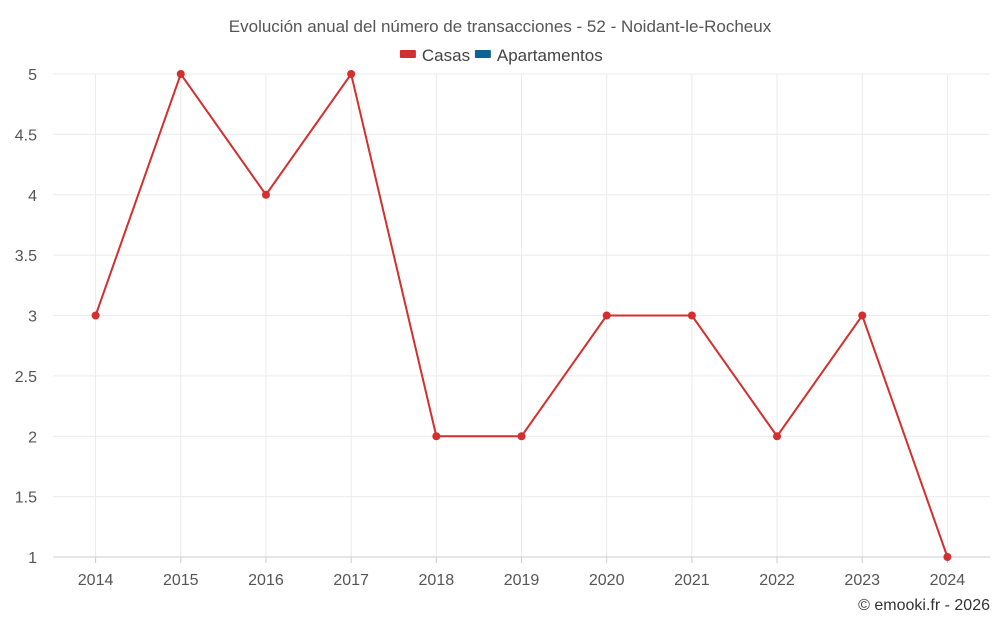  Describe the element at coordinates (32, 196) in the screenshot. I see `y-tick-label: 4` at that location.